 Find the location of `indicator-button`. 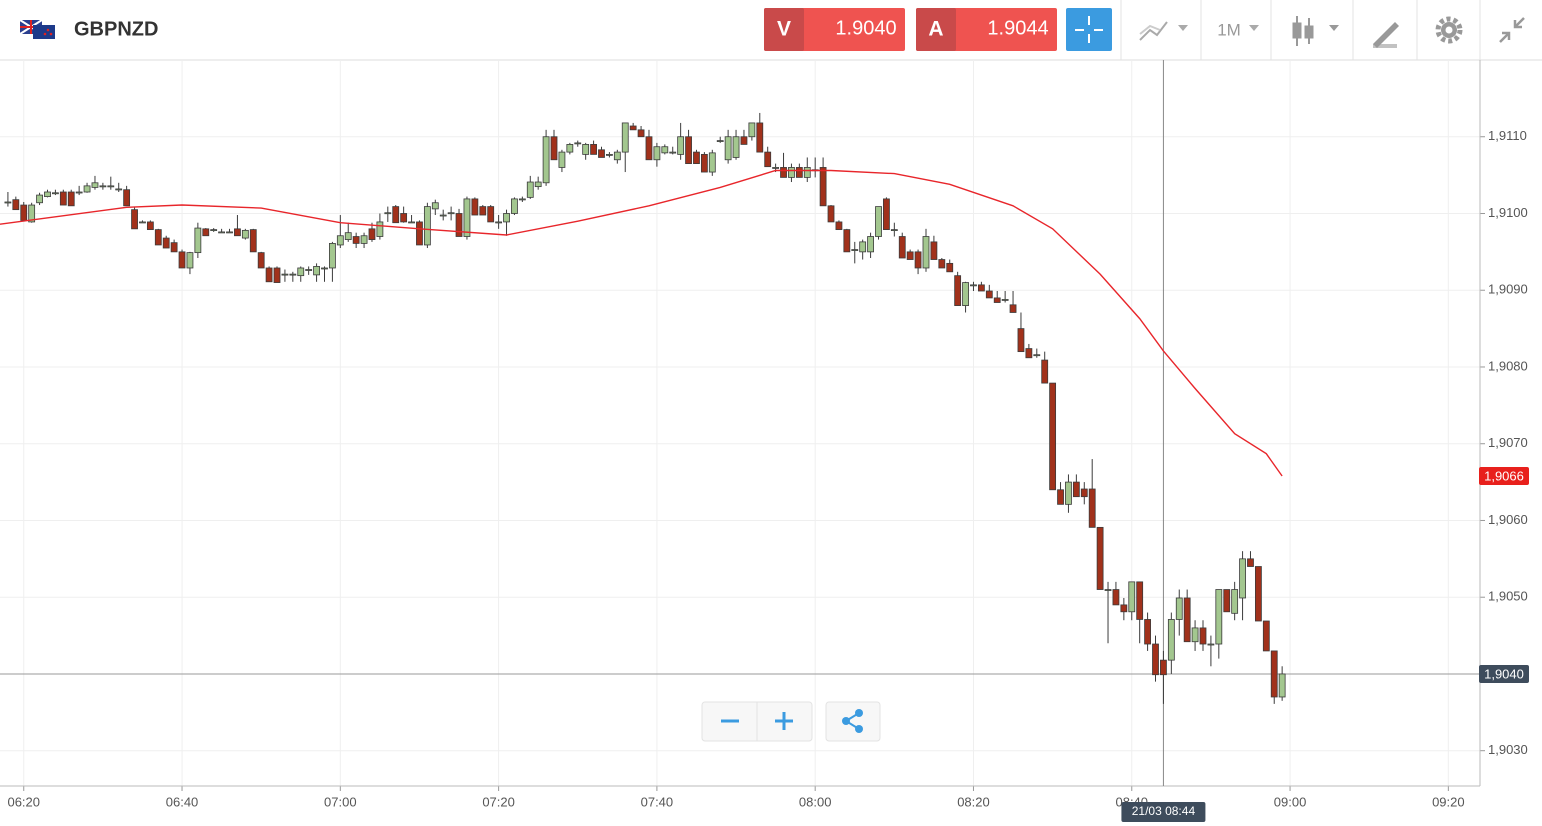

indicator-button is located at coordinates (1163, 31).